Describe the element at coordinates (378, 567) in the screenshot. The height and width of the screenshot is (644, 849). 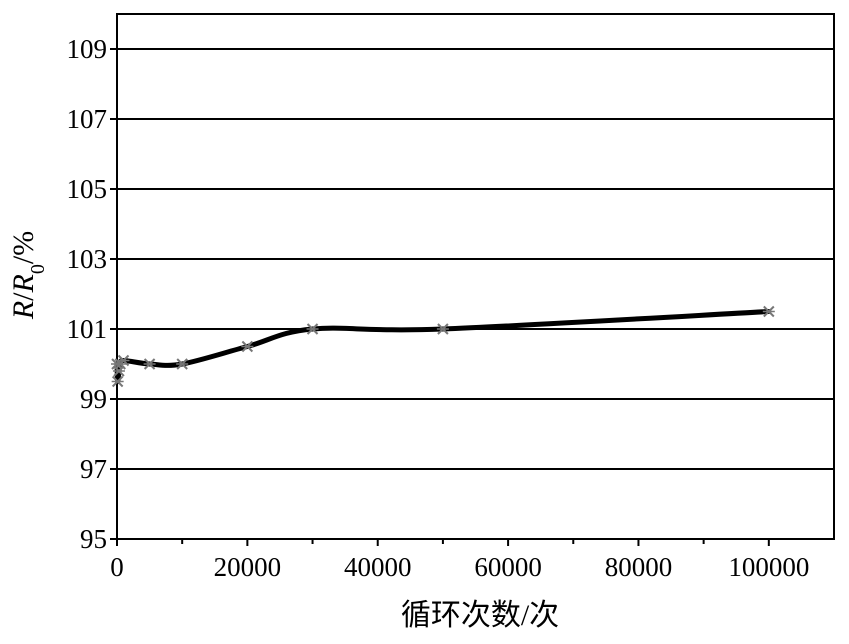
I see `x-tick-label: 40000` at that location.